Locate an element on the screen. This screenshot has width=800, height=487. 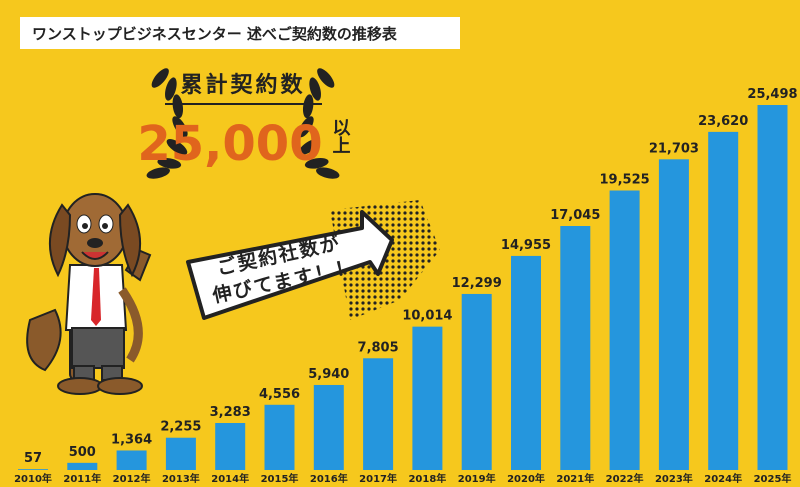
x-tick-label: 2017年 is located at coordinates (378, 478).